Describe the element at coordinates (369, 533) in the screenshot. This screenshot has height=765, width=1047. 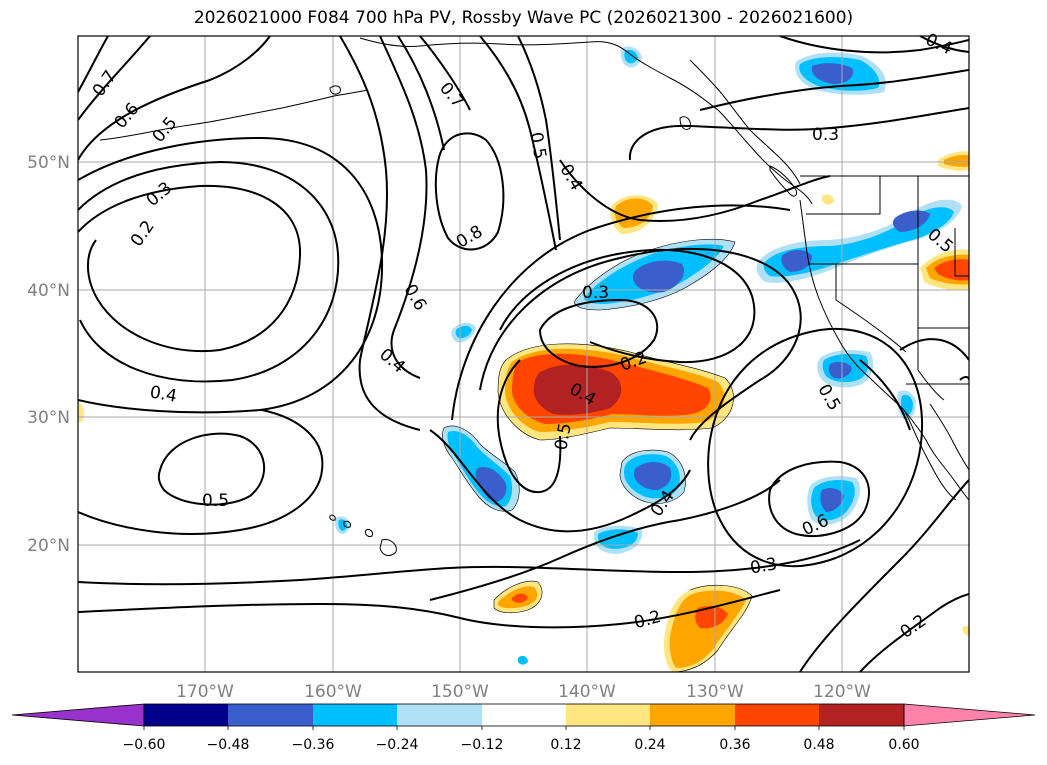
I see `hawaii-maui` at that location.